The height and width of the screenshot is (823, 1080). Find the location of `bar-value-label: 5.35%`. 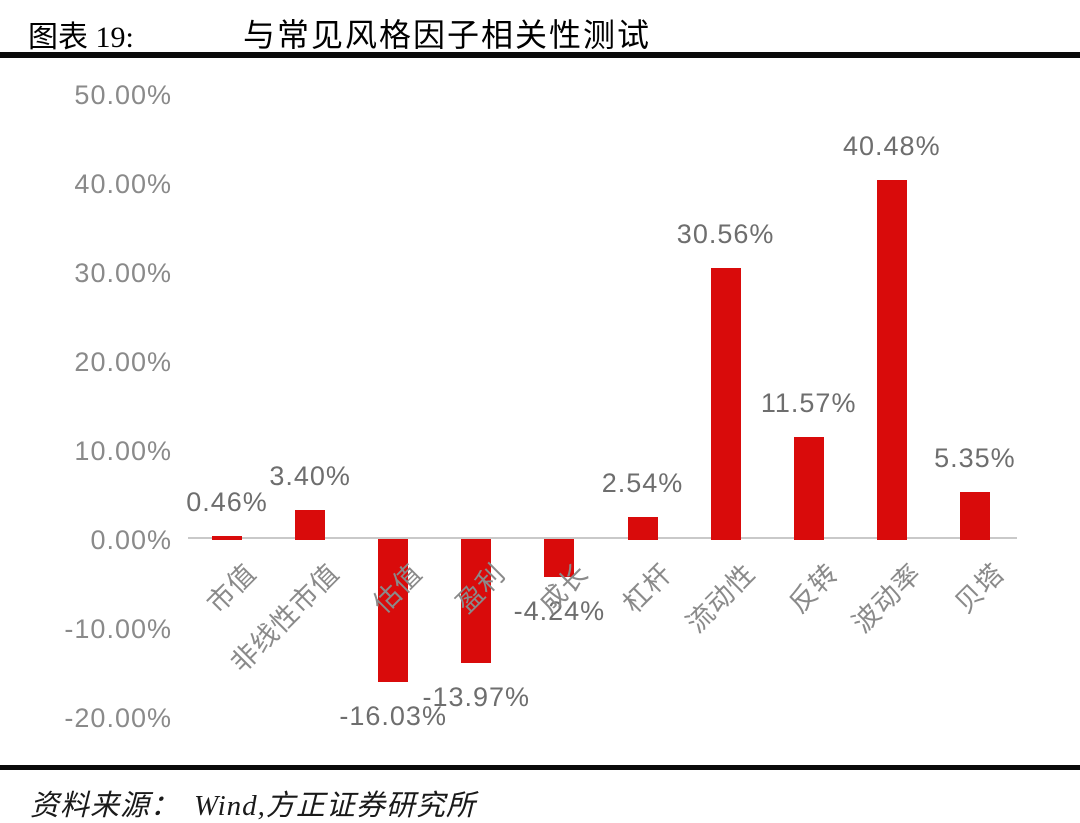

bar-value-label: 5.35% is located at coordinates (975, 458).